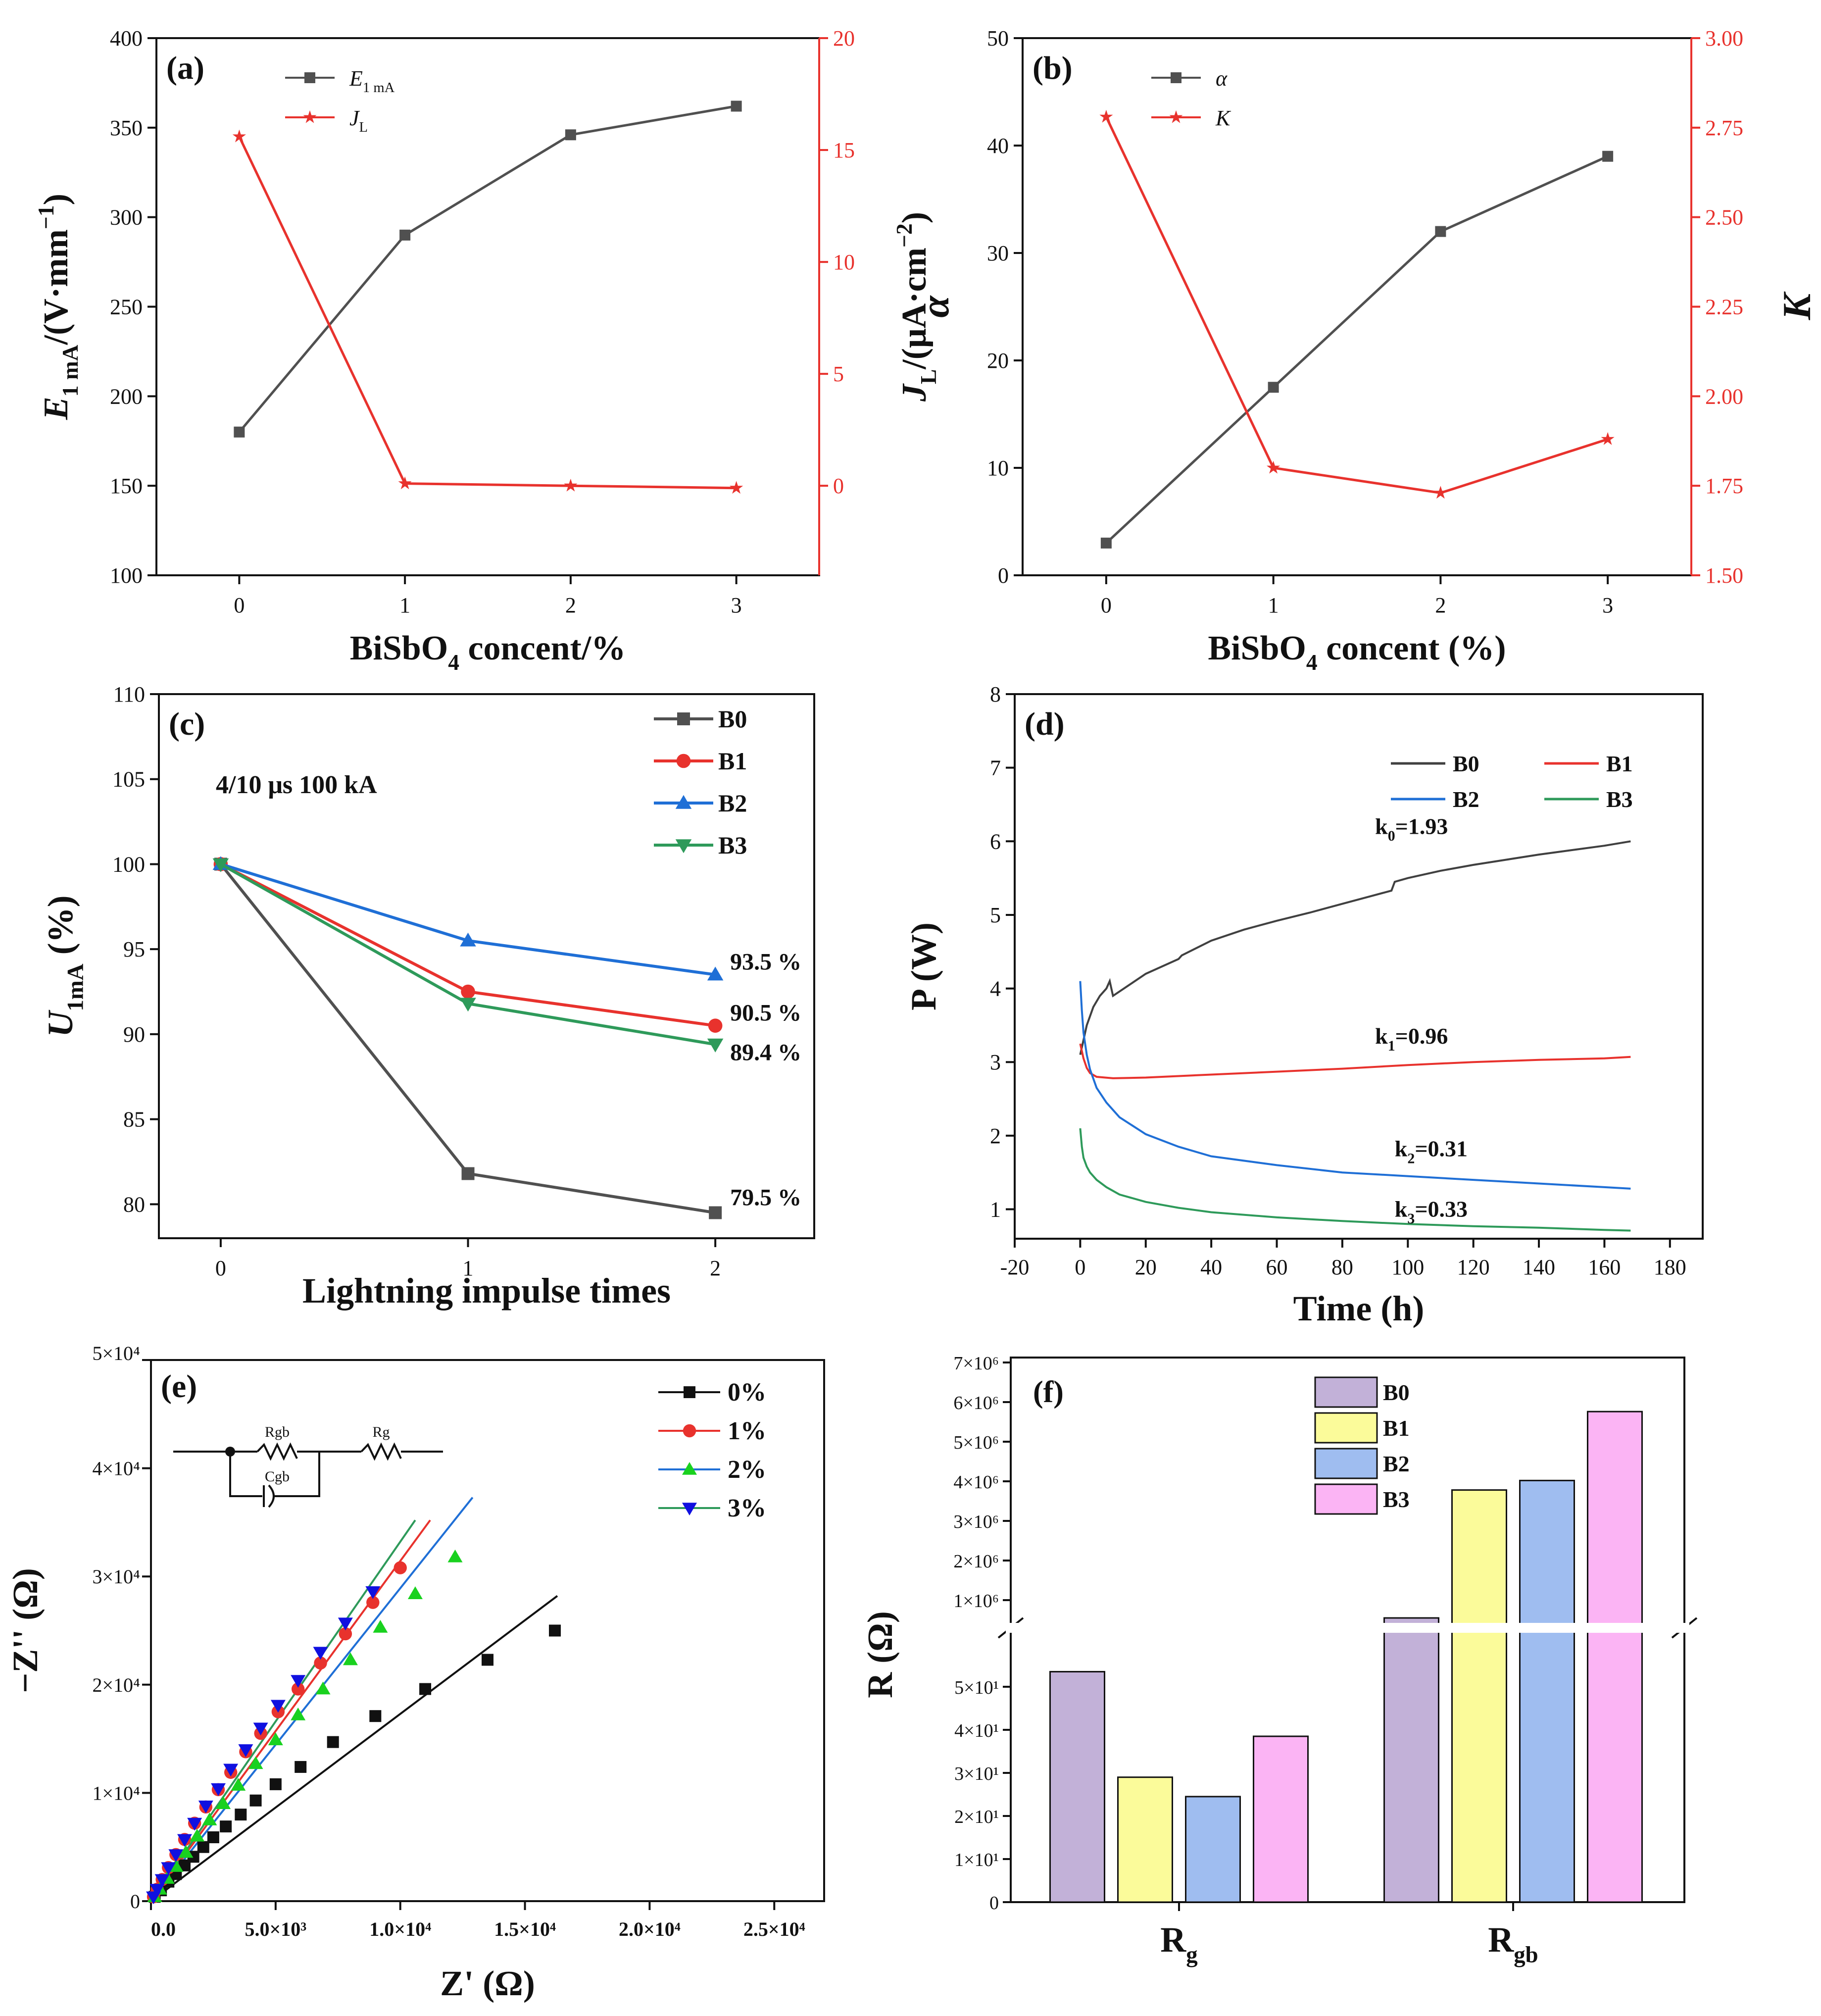  What do you see at coordinates (1357, 652) in the screenshot?
I see `x-axis-title: BiSbO4 concent (%)` at bounding box center [1357, 652].